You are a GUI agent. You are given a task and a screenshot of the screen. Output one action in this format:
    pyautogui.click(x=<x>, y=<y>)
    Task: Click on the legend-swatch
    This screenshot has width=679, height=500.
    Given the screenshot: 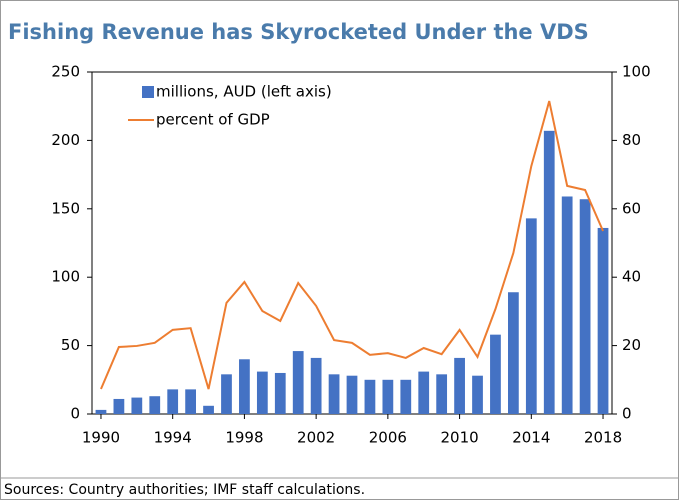 What is the action you would take?
    pyautogui.click(x=148, y=92)
    